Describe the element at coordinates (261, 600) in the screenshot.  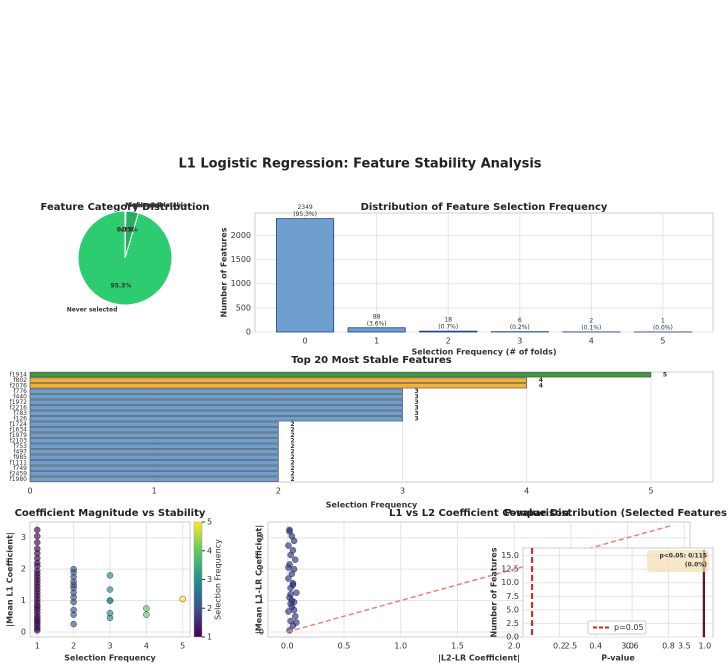
I see `y-tick-label: 1` at that location.